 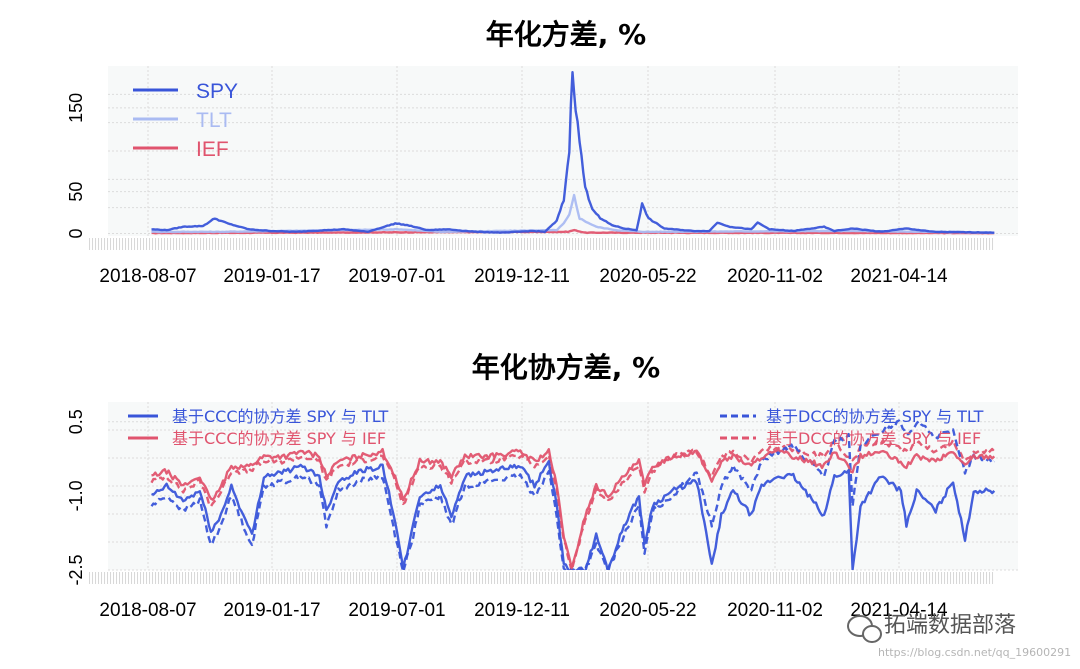 What do you see at coordinates (950, 625) in the screenshot?
I see `watermark-brand: 拓端数据部落` at bounding box center [950, 625].